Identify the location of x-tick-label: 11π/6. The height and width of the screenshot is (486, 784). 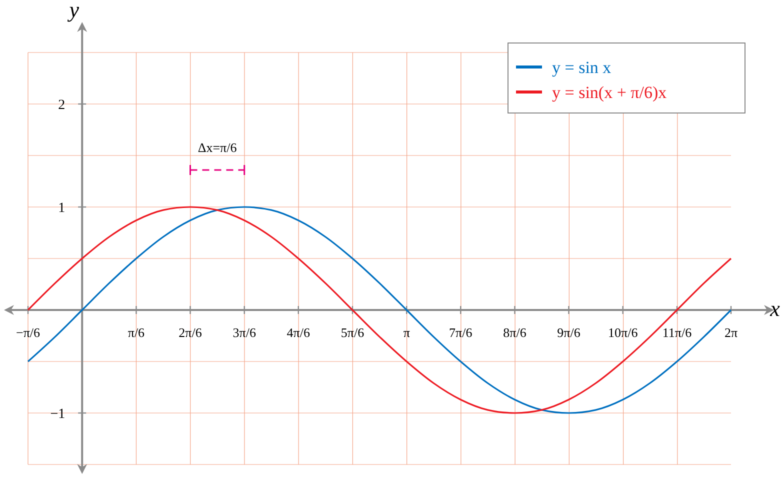
(677, 332).